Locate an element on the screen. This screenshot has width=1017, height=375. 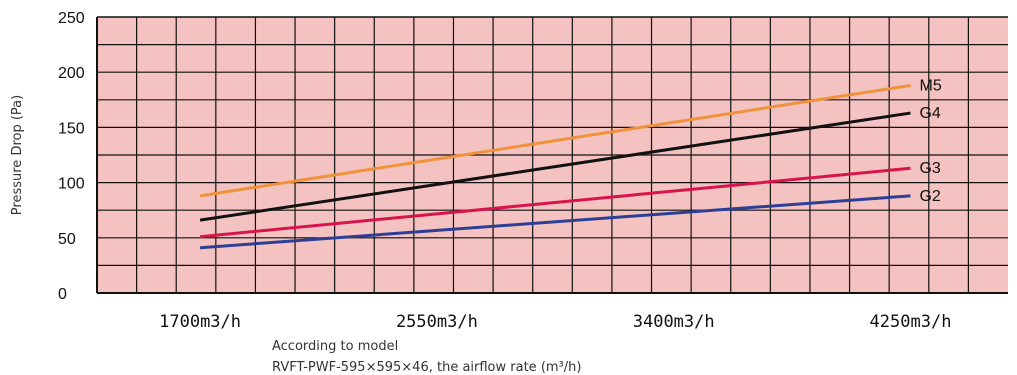
series-label-g3: G3 is located at coordinates (929, 168).